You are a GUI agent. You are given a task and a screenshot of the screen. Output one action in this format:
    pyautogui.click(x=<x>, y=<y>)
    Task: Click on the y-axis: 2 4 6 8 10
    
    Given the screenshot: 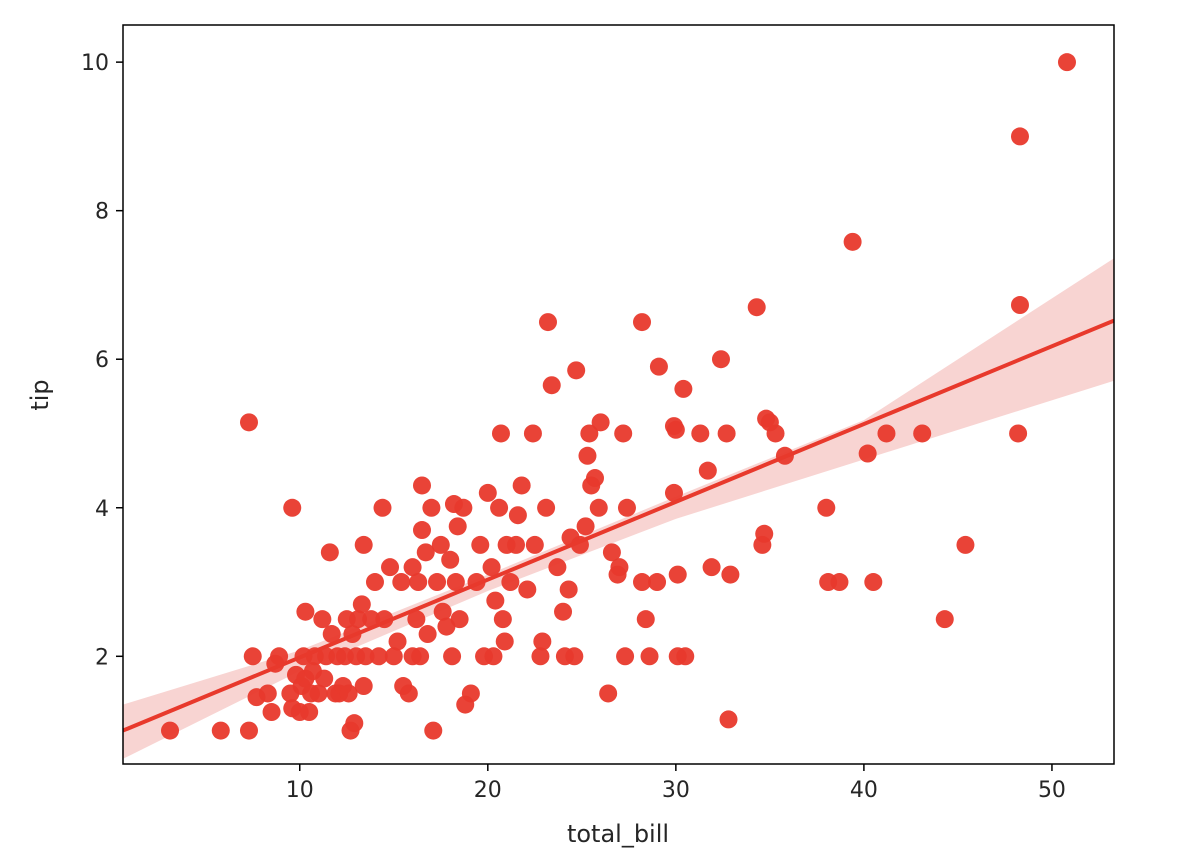 What is the action you would take?
    pyautogui.click(x=102, y=360)
    